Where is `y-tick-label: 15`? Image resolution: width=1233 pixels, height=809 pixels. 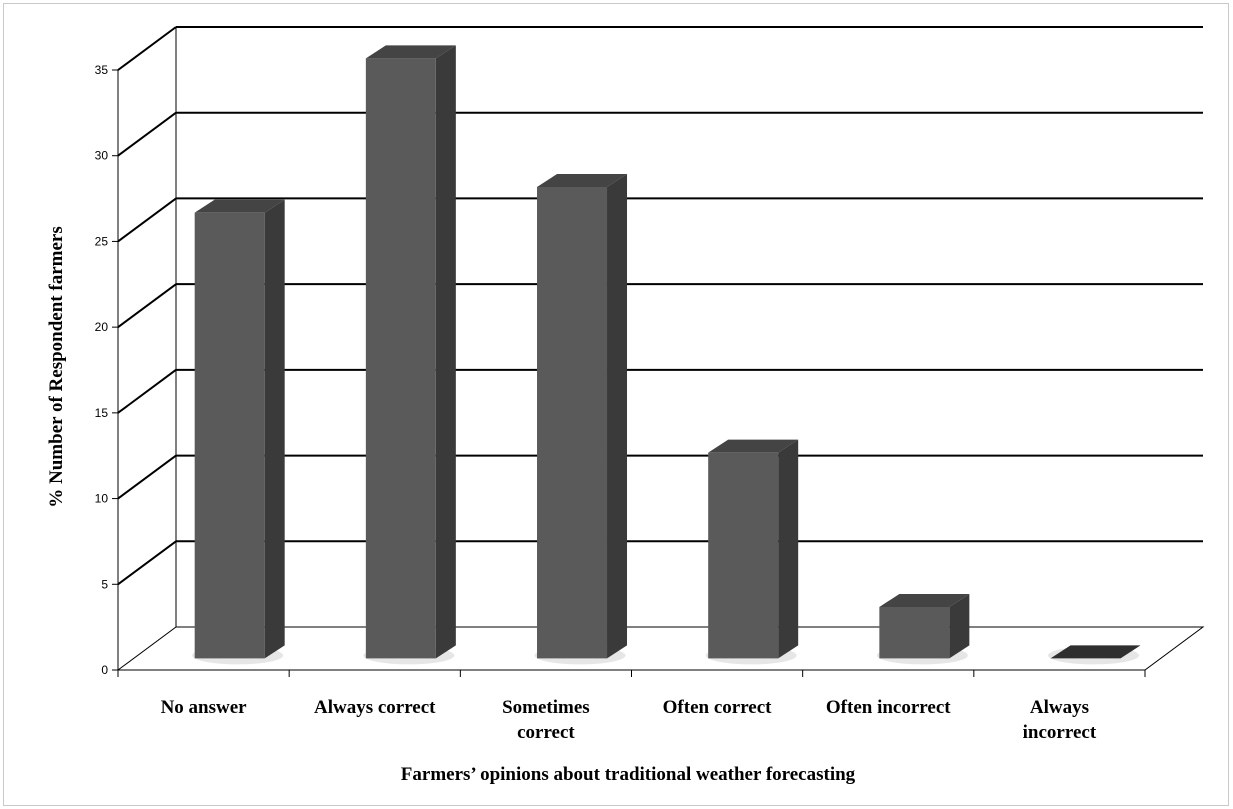
y-tick-label: 15 is located at coordinates (102, 413).